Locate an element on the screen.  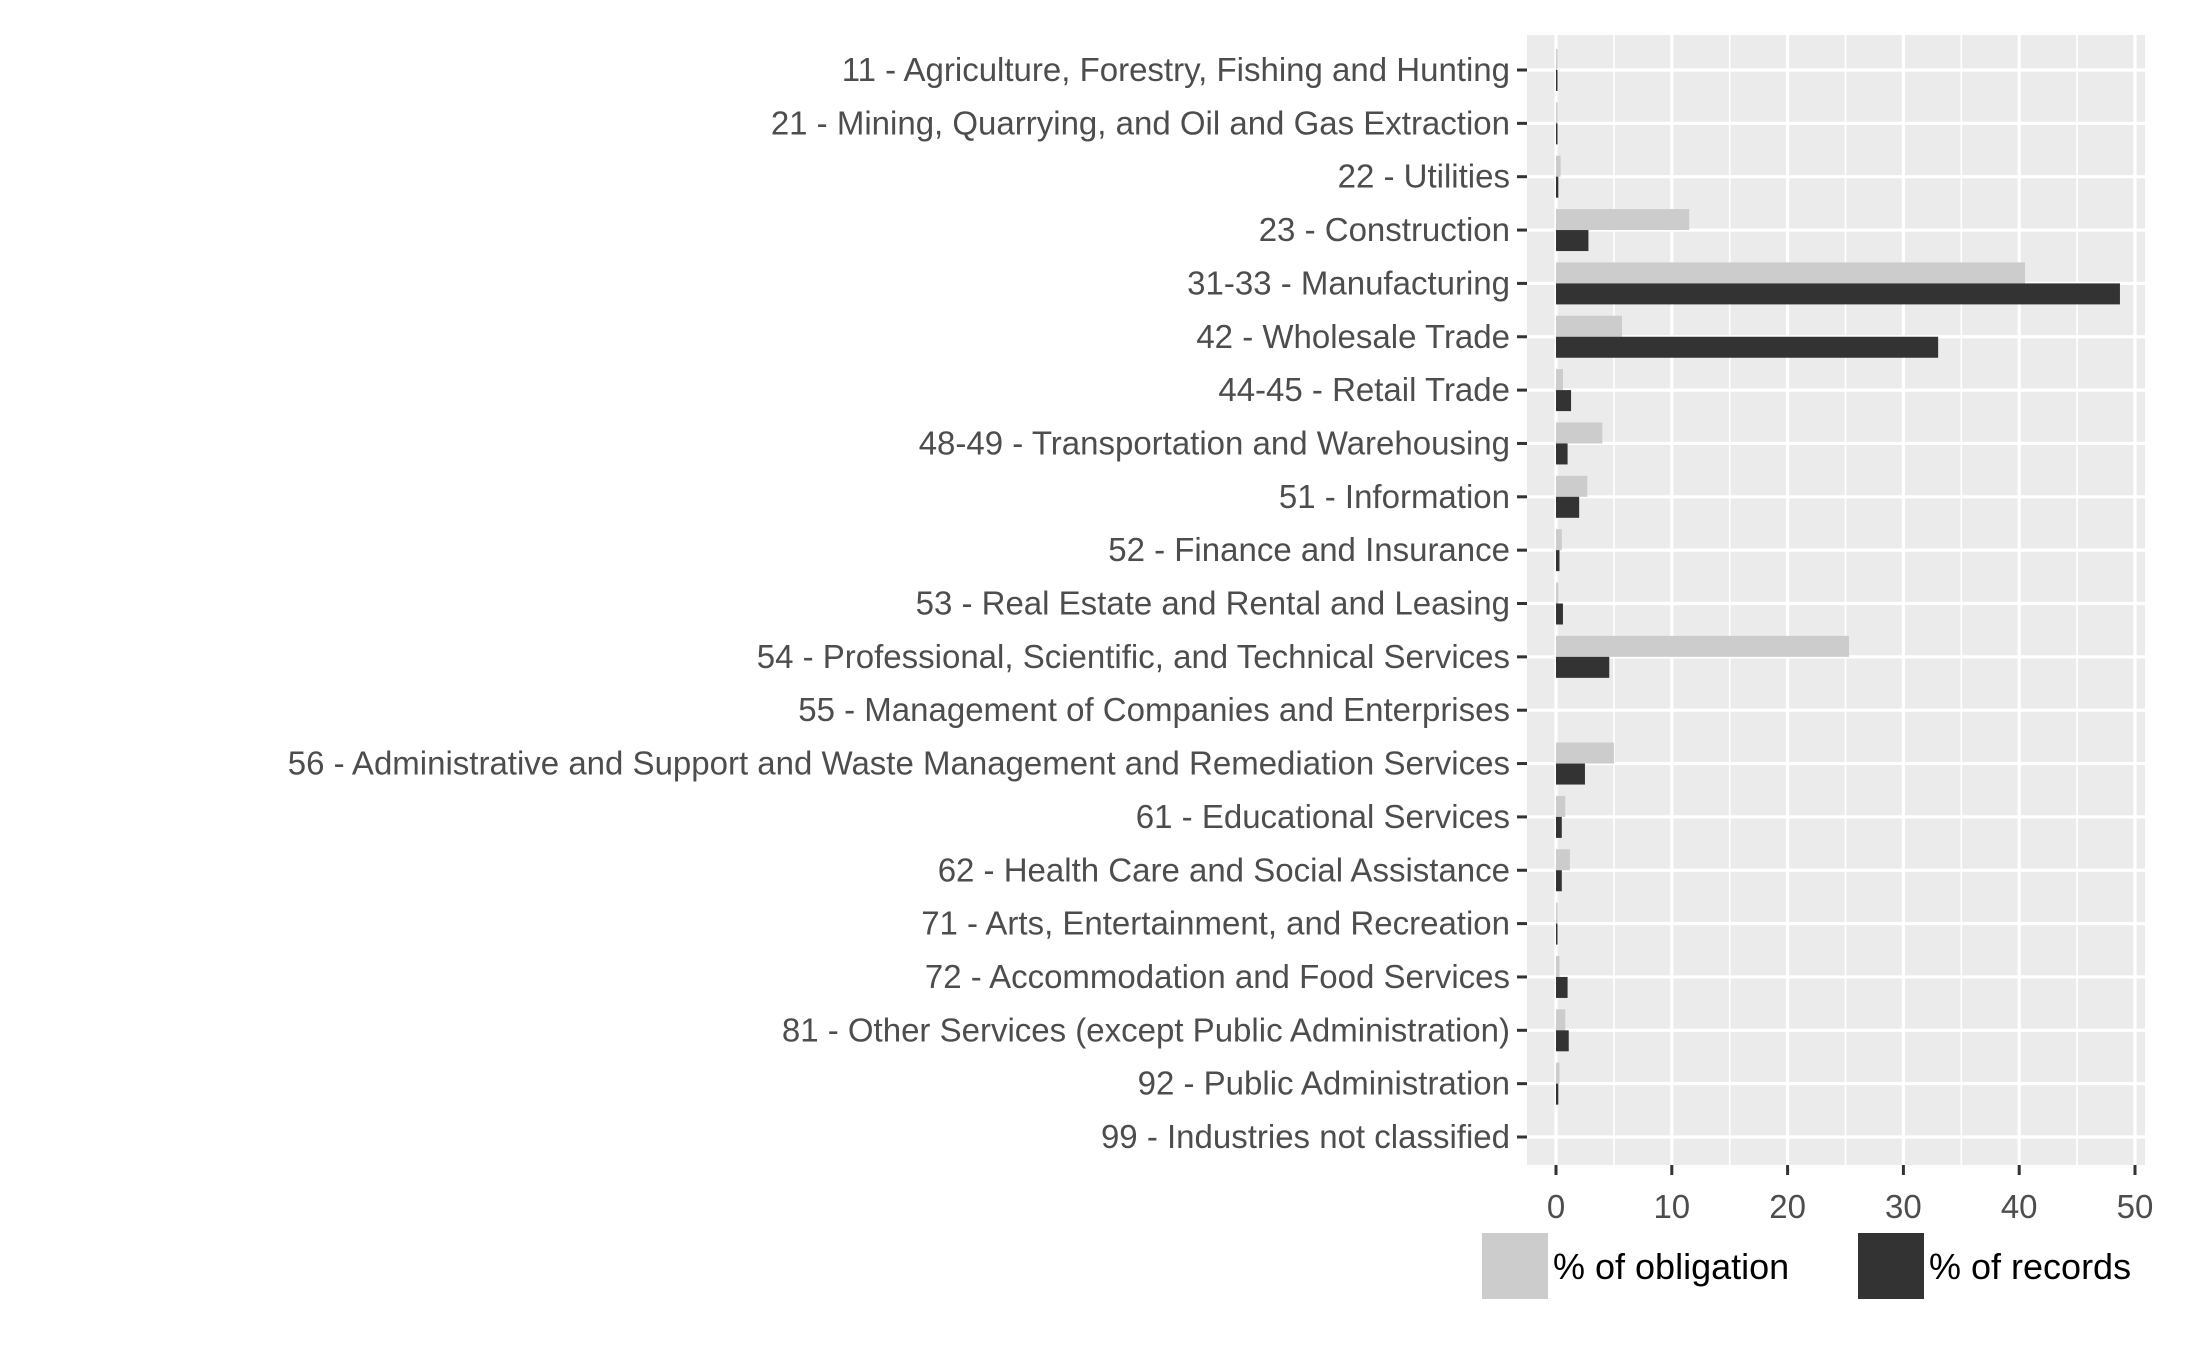
category-label: 44-45 - Retail Trade is located at coordinates (1364, 389).